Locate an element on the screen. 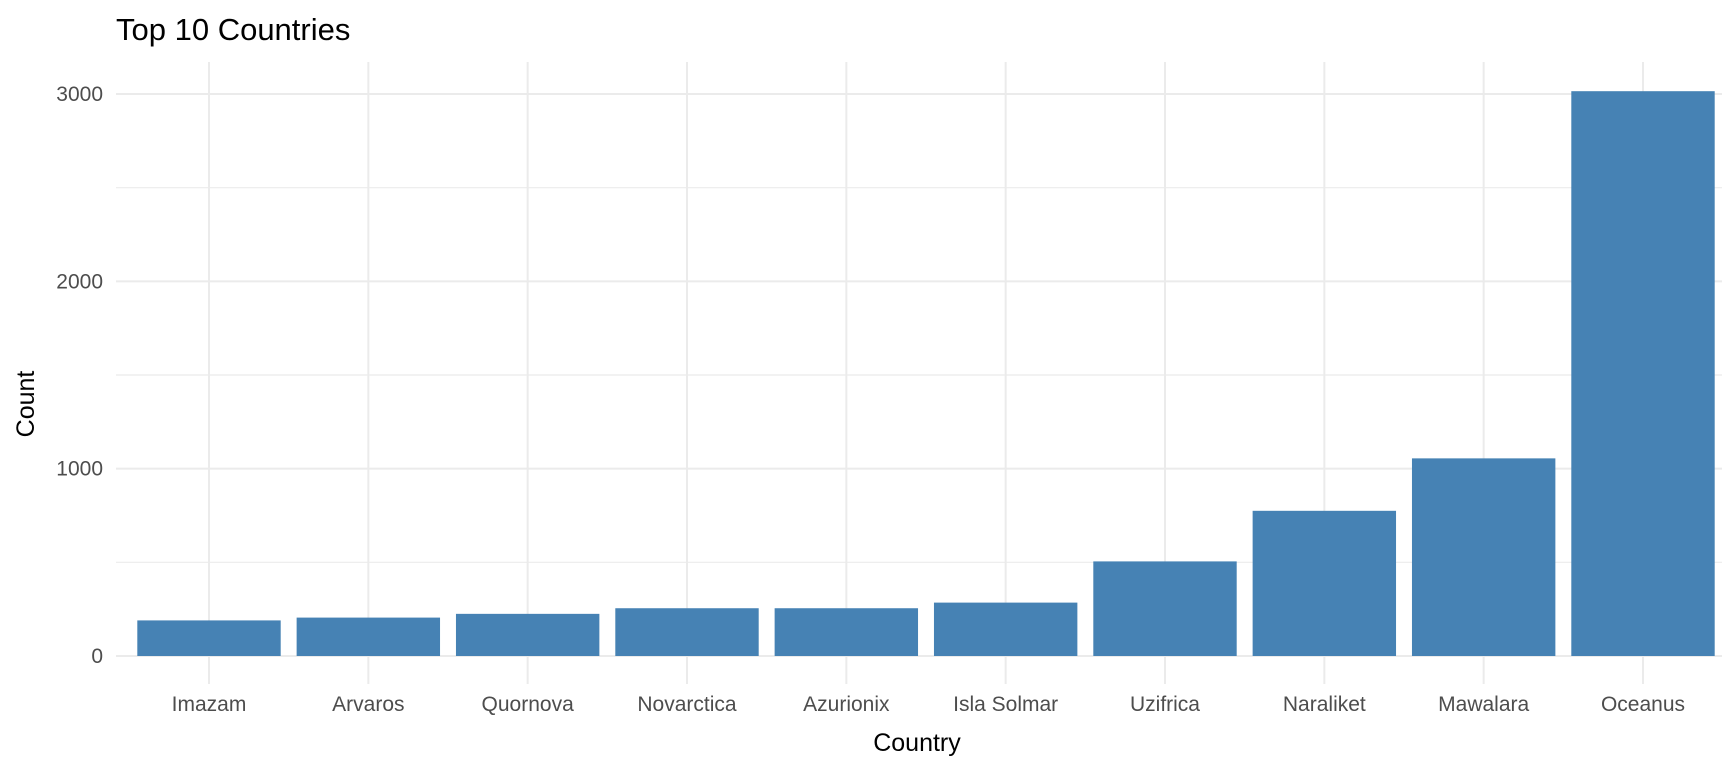  chart-title: Top 10 Countries is located at coordinates (233, 29).